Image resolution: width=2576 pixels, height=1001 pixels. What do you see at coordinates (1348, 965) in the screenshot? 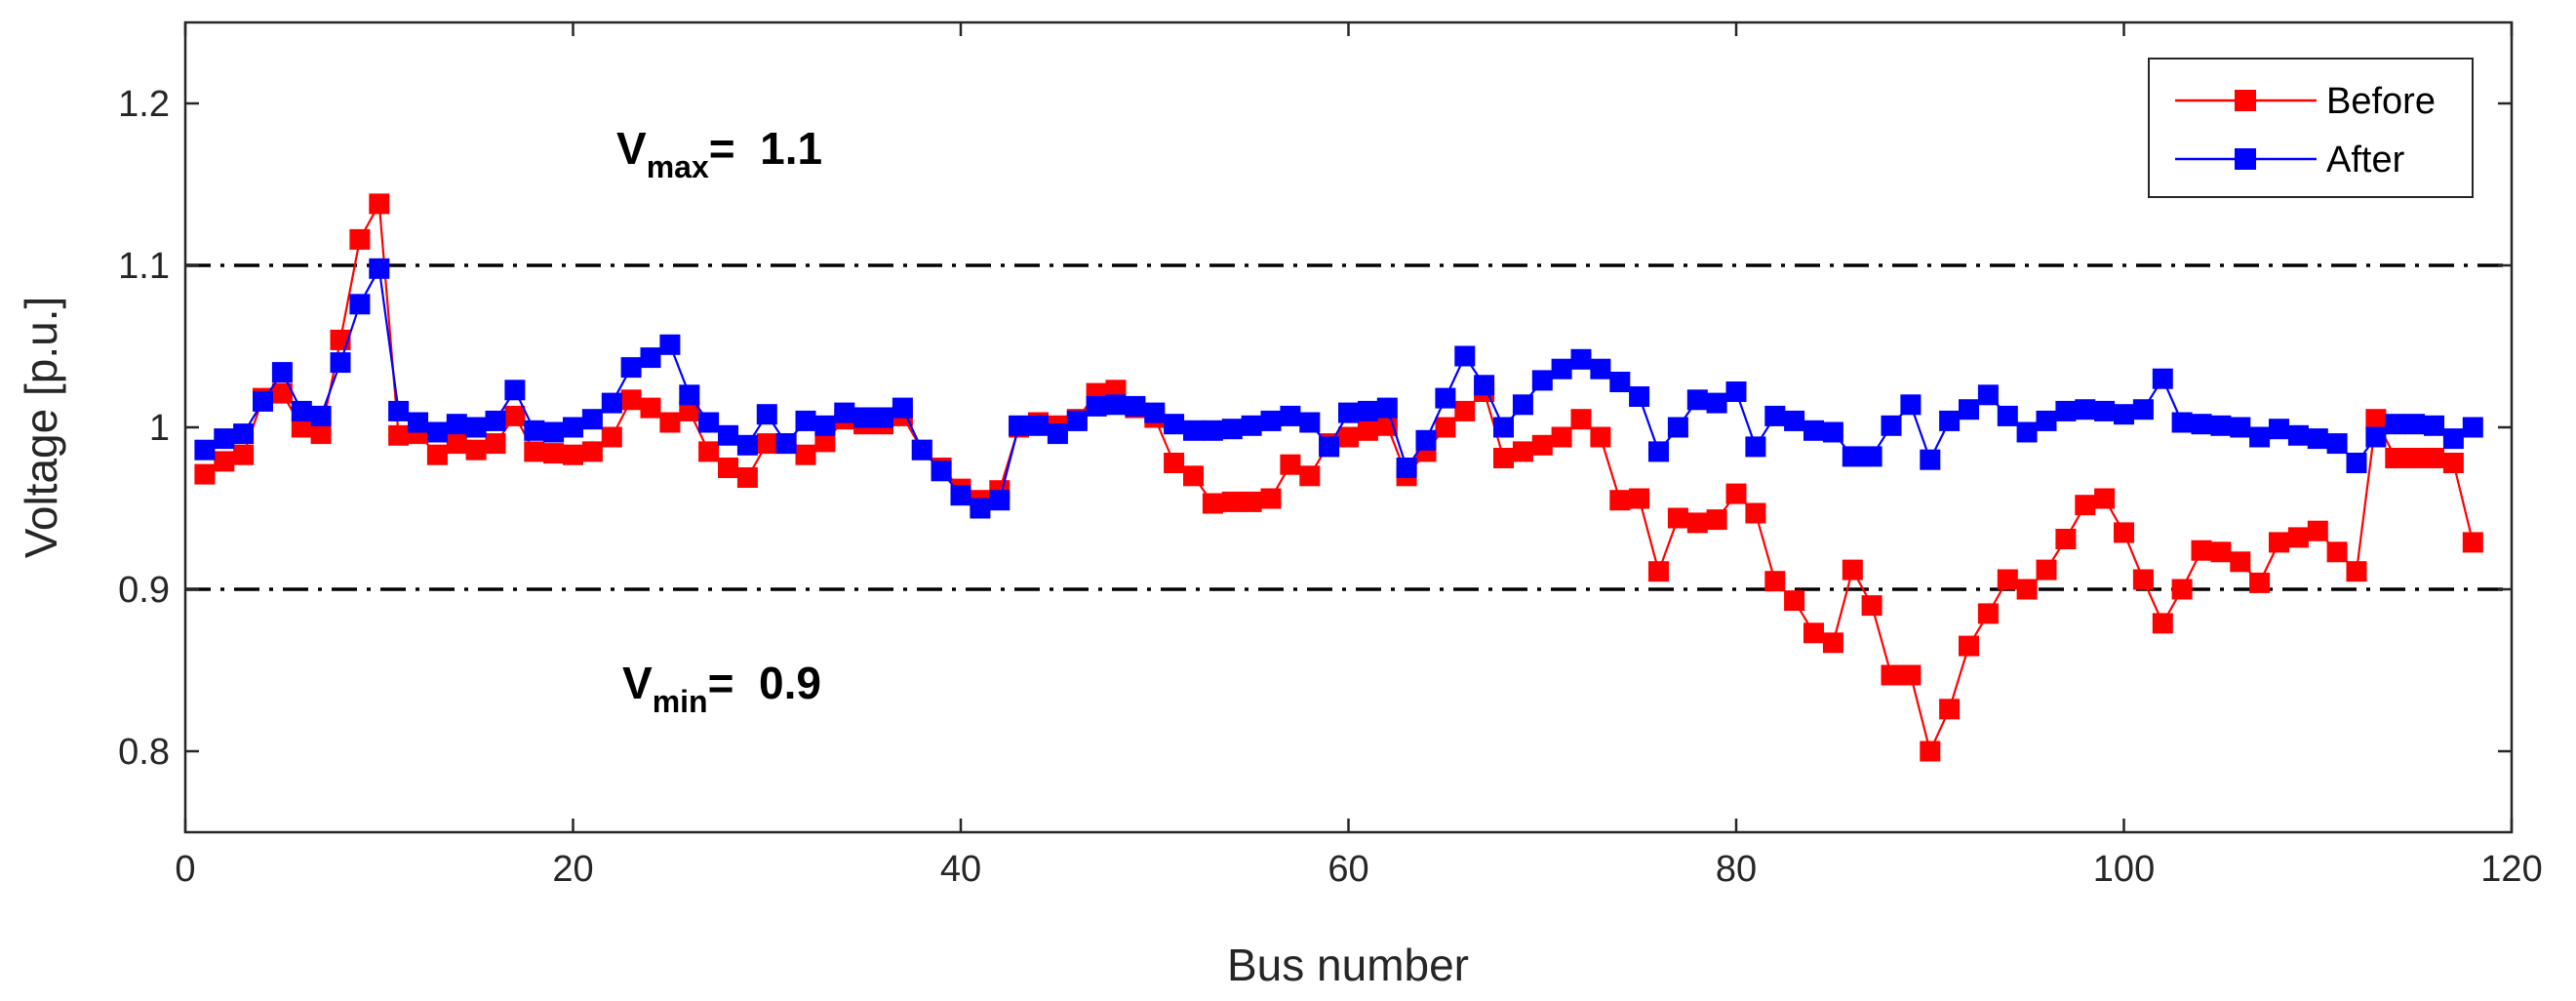
I see `x-axis-label: Bus number` at bounding box center [1348, 965].